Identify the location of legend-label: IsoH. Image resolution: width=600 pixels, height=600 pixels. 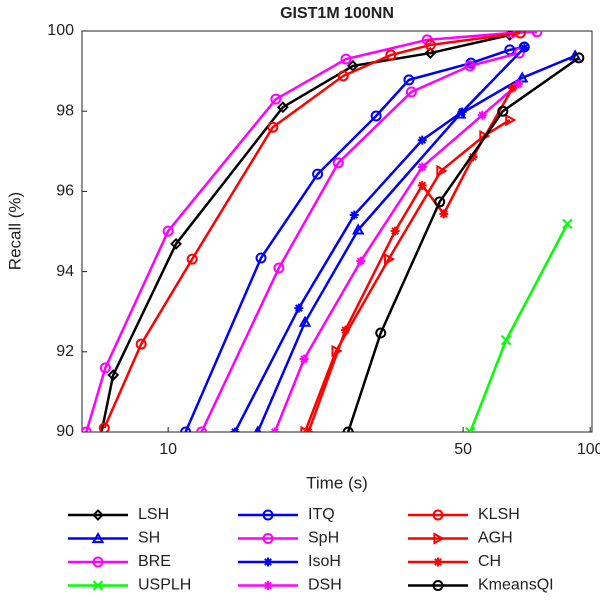
(324, 561).